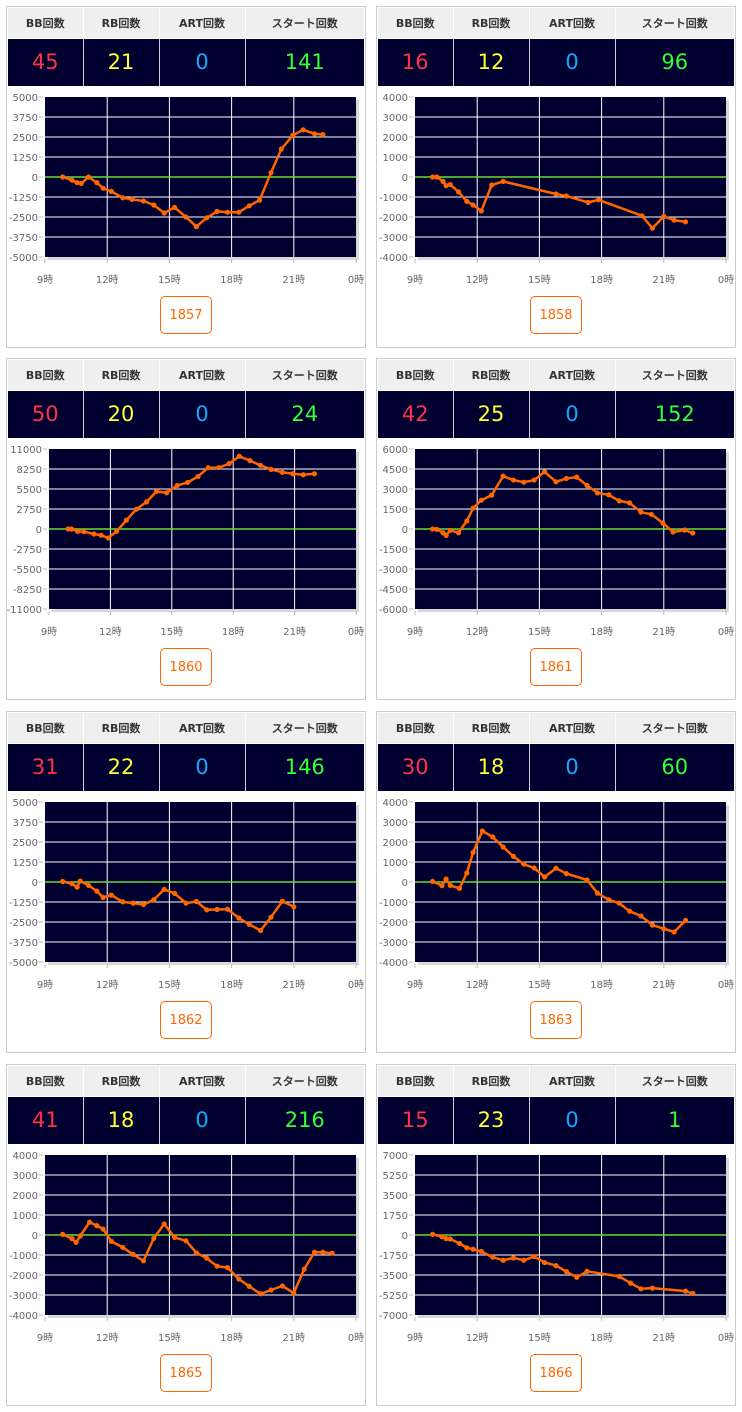  Describe the element at coordinates (393, 238) in the screenshot. I see `y-tick-label: -3000` at that location.